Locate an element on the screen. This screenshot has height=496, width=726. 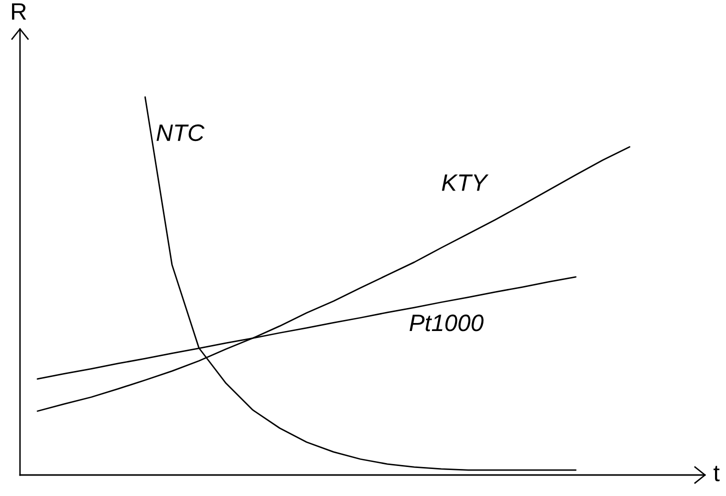
series-label: Pt1000 is located at coordinates (447, 323).